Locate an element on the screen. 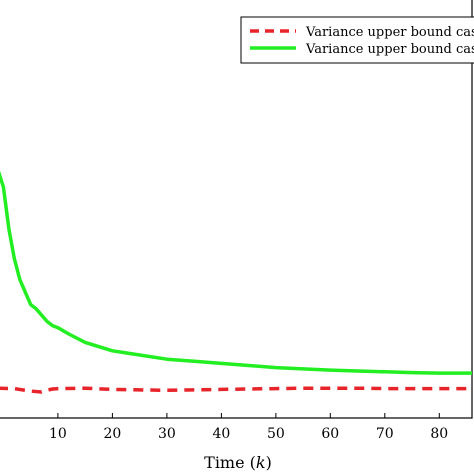  x-axis-label-suffix: ) is located at coordinates (269, 462).